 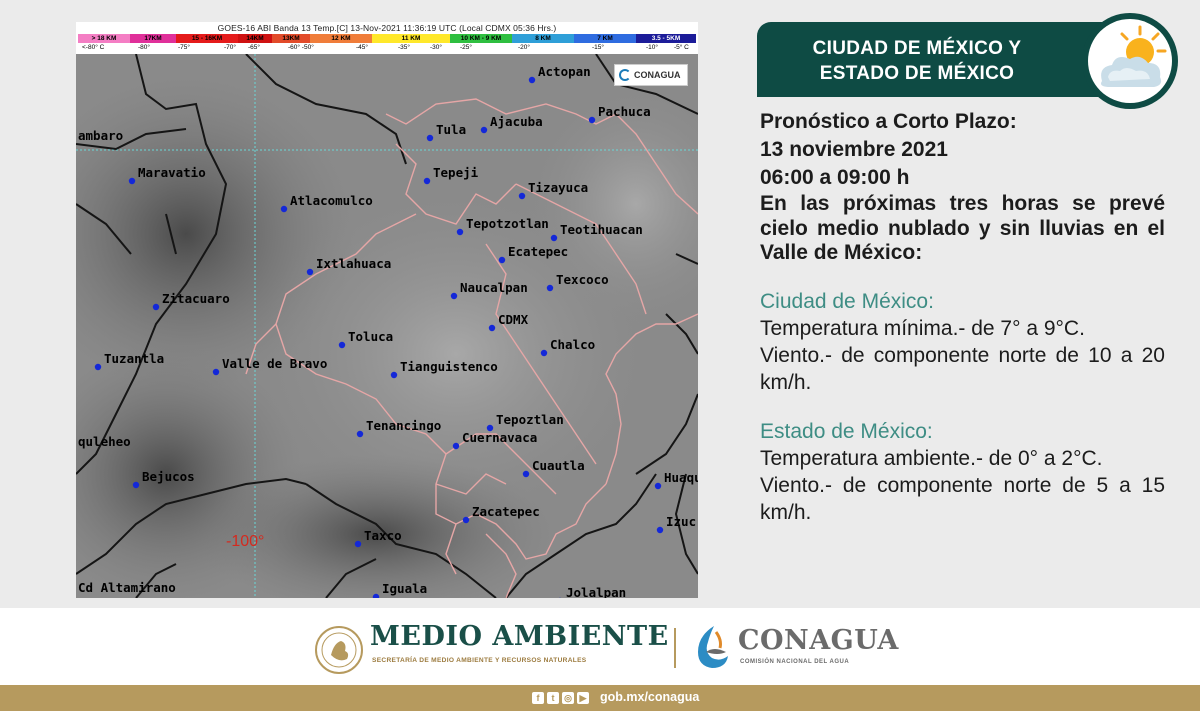 What do you see at coordinates (524, 47) in the screenshot?
I see `scale-temp-label: -20°` at bounding box center [524, 47].